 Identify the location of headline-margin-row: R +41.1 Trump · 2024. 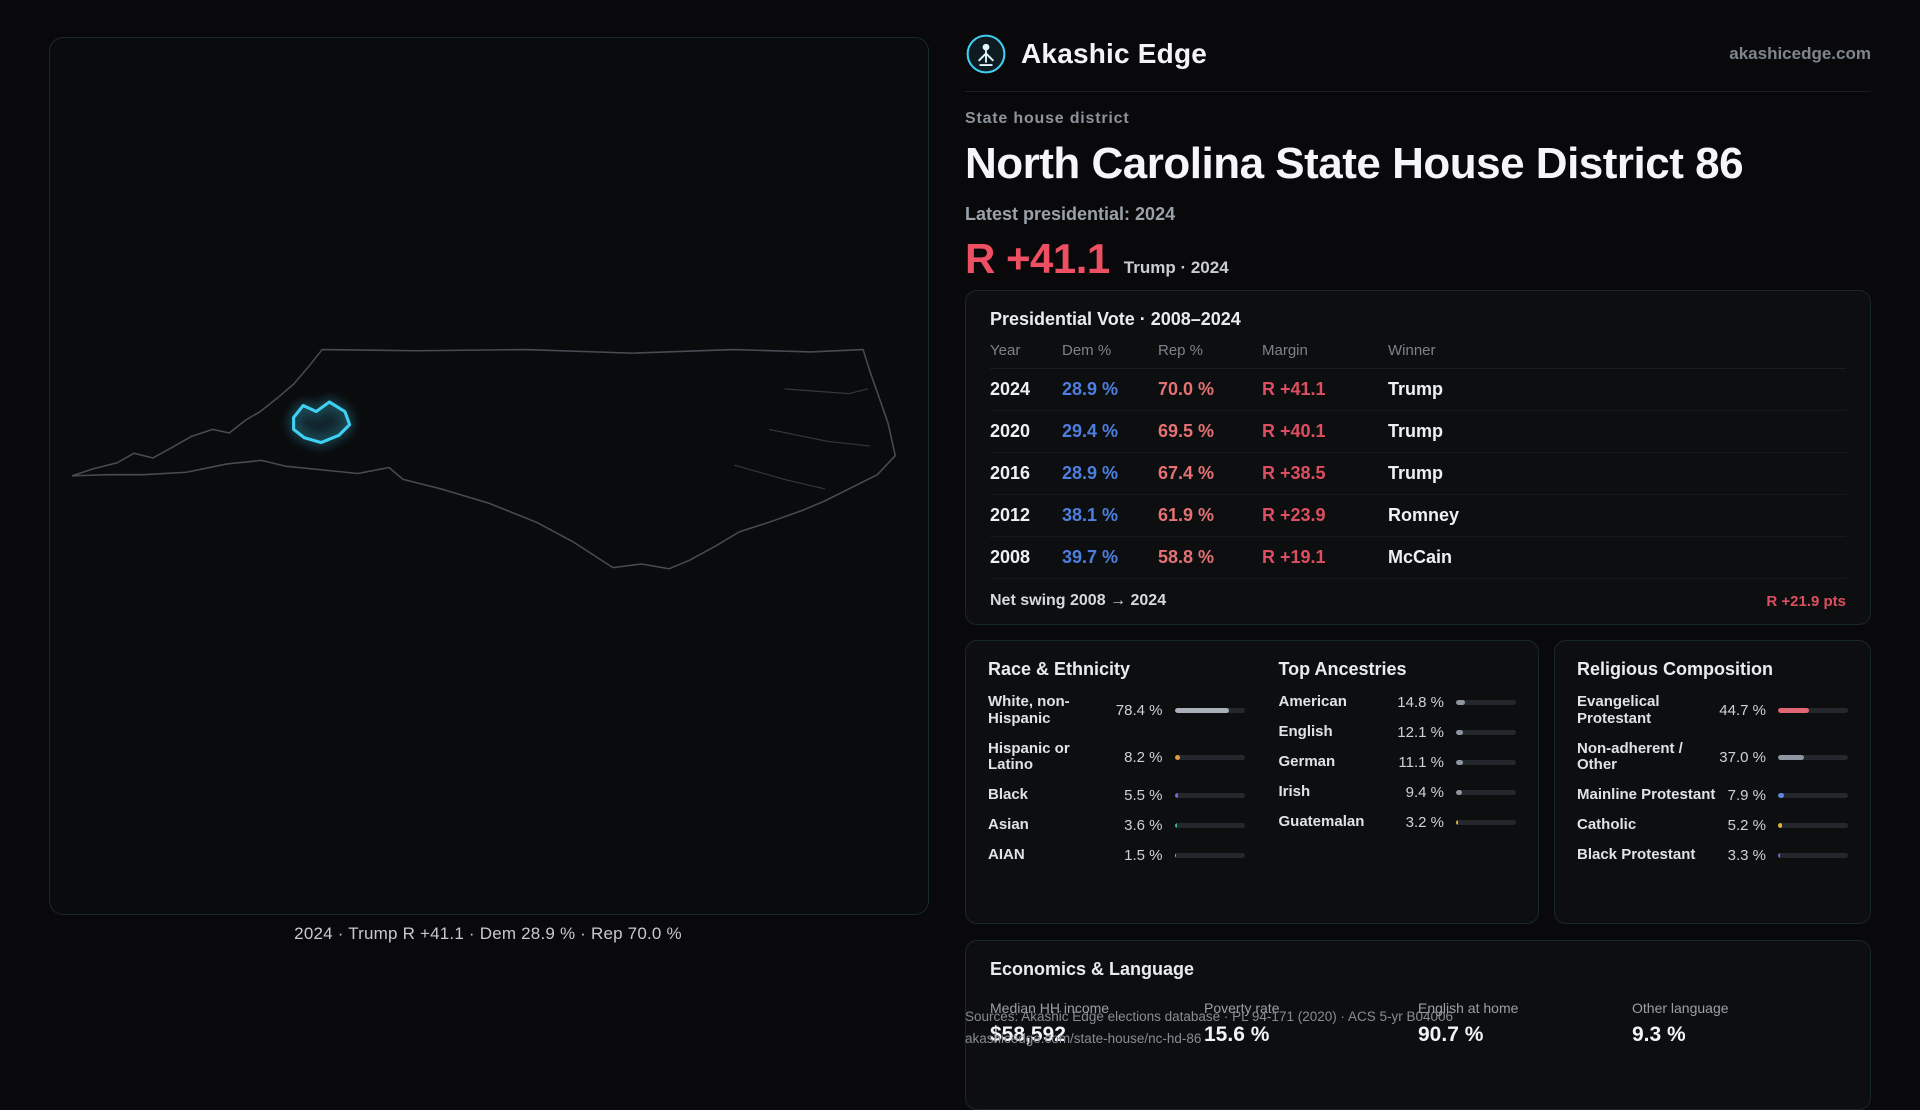
(1418, 259).